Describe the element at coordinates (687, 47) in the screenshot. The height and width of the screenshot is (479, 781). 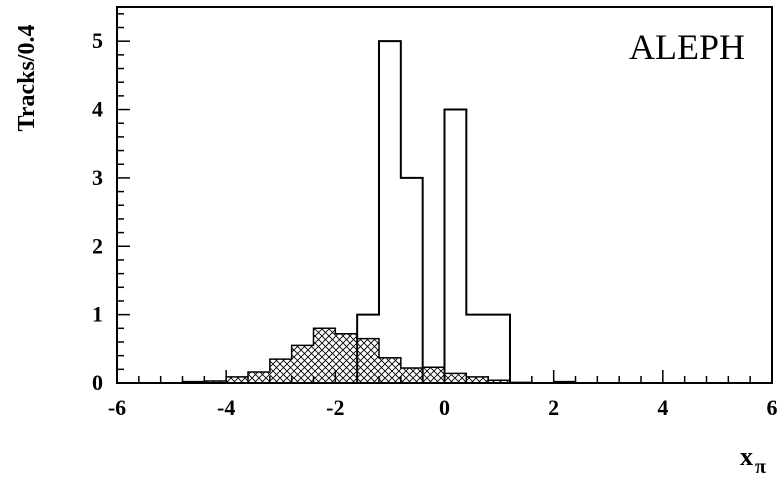
I see `experiment-label: ALEPH` at that location.